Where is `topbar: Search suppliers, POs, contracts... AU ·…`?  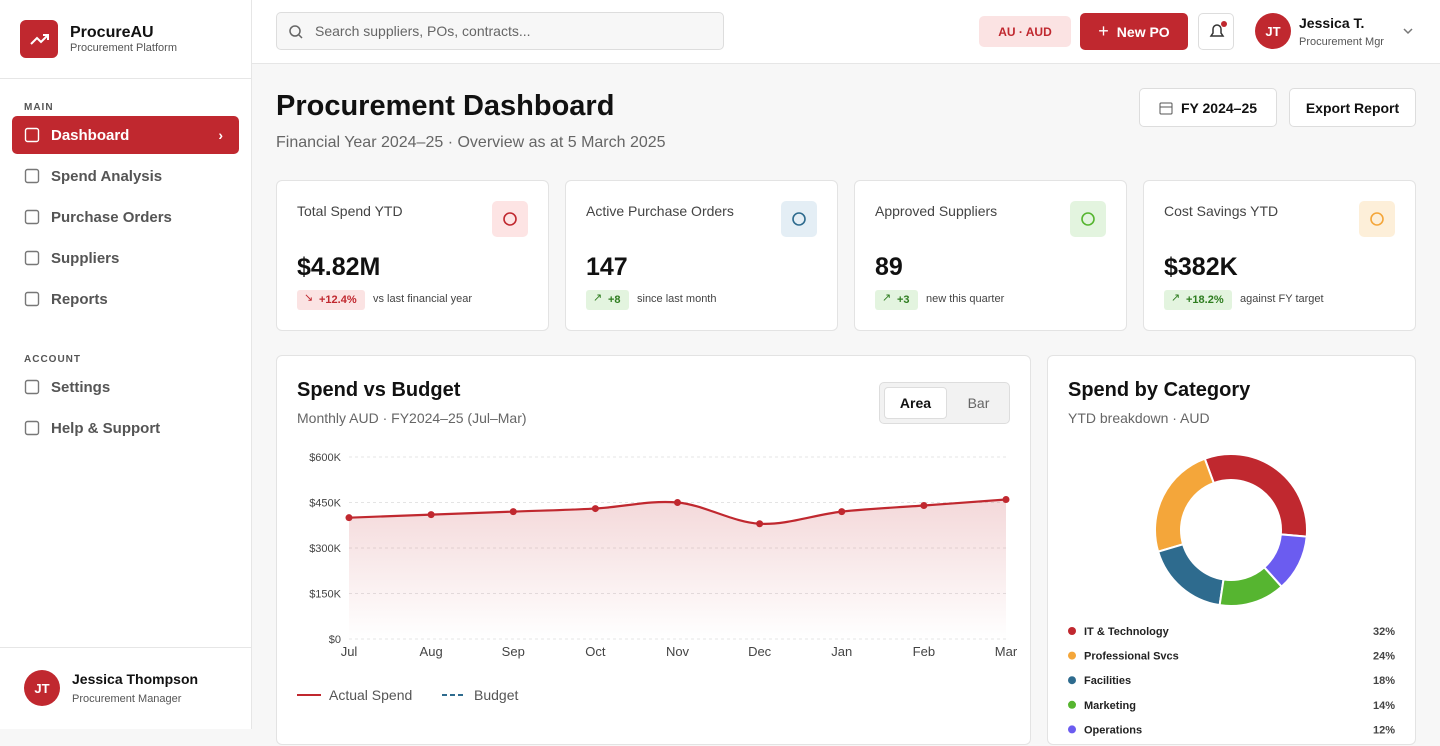
topbar: Search suppliers, POs, contracts... AU ·… is located at coordinates (846, 32).